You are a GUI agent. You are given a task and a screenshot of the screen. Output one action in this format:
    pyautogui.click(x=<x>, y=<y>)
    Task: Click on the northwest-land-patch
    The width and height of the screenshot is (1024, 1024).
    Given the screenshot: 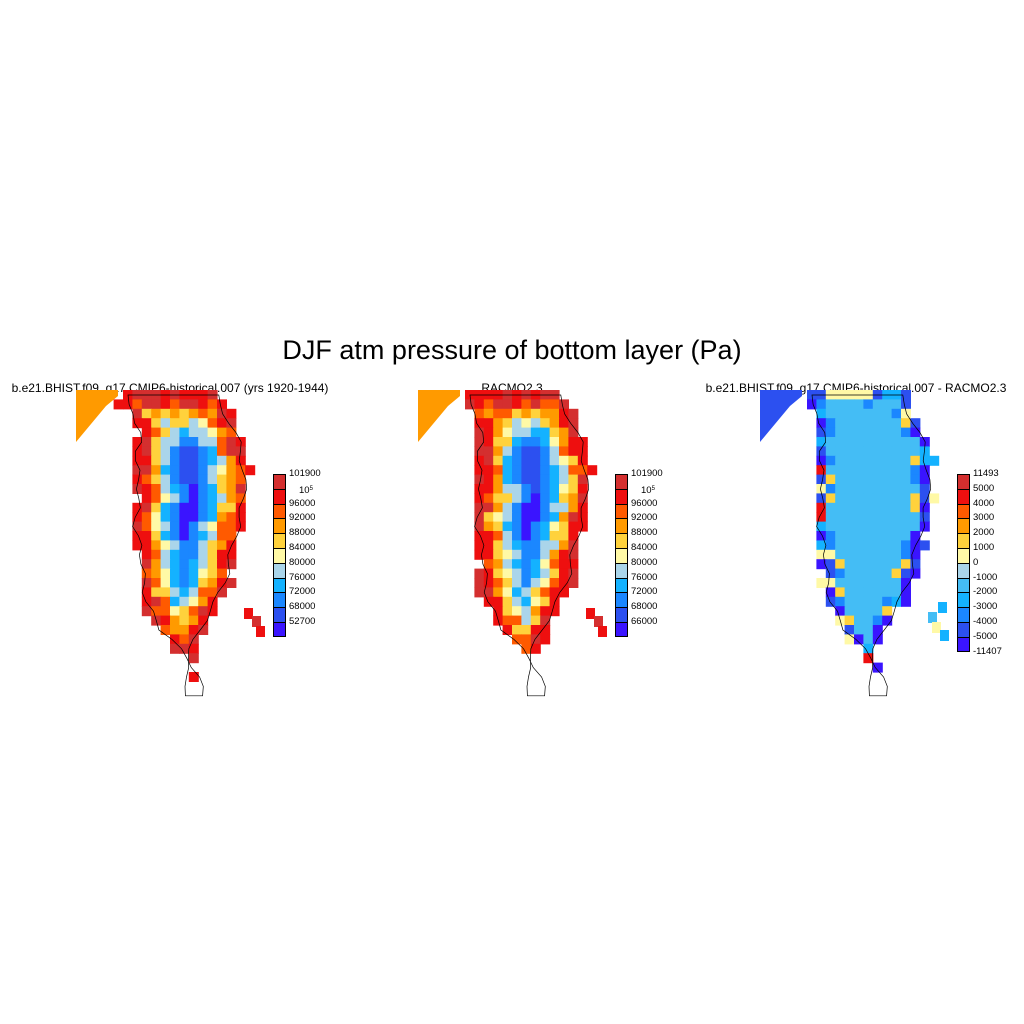 What is the action you would take?
    pyautogui.click(x=439, y=416)
    